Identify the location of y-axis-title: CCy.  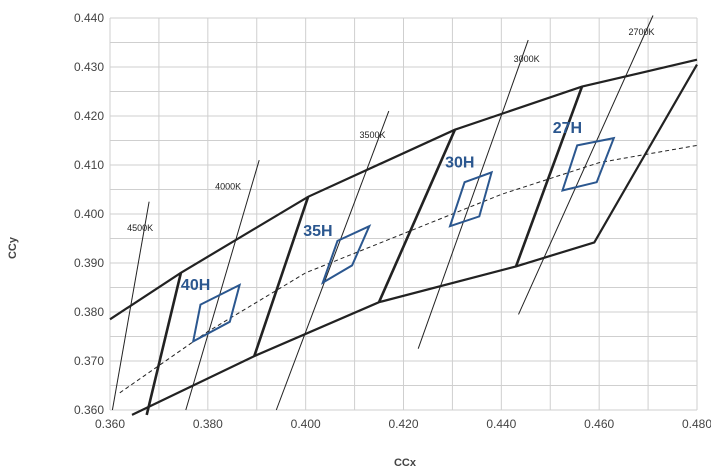
(13, 247).